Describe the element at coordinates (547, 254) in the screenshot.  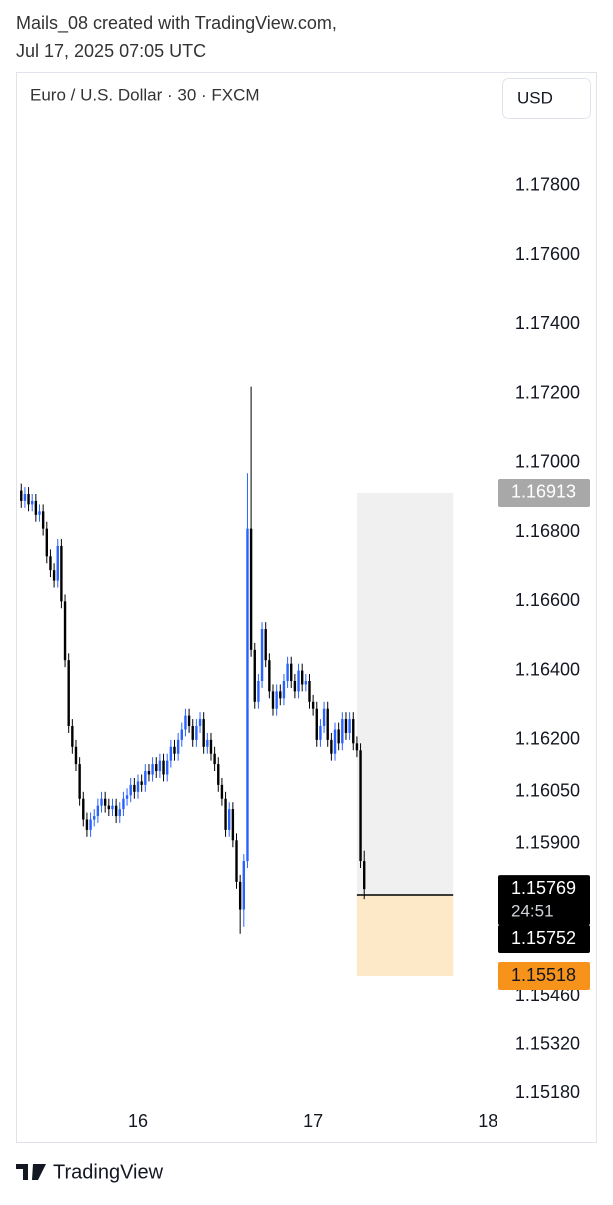
I see `y-tick-label: 1.17600` at that location.